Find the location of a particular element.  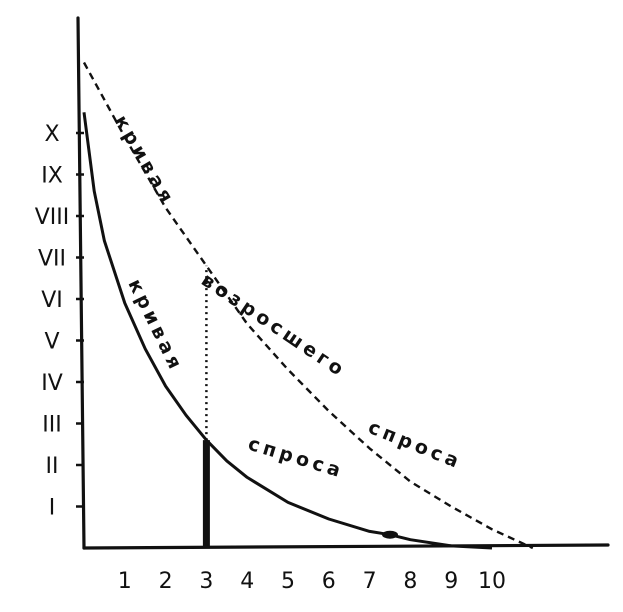

x-tick-label: 8 is located at coordinates (410, 581).